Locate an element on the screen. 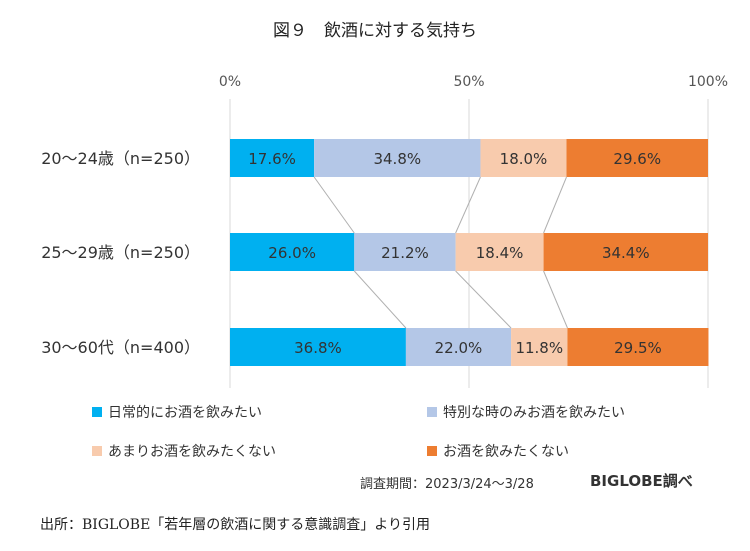  legend-item: あまりお酒を飲みたくない is located at coordinates (184, 451).